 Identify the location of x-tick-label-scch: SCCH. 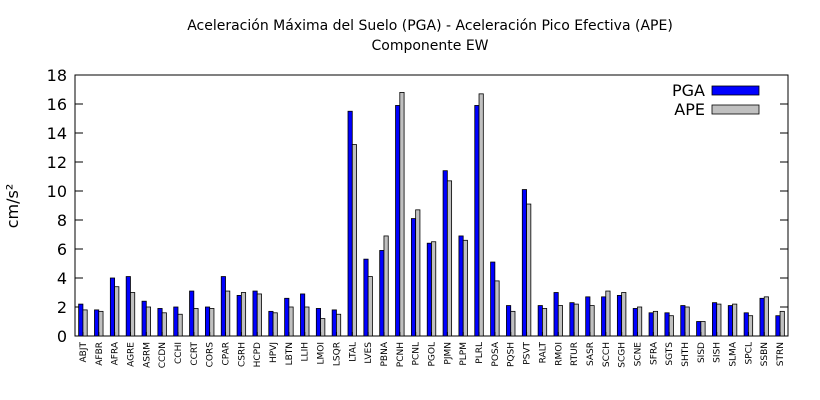
(607, 354).